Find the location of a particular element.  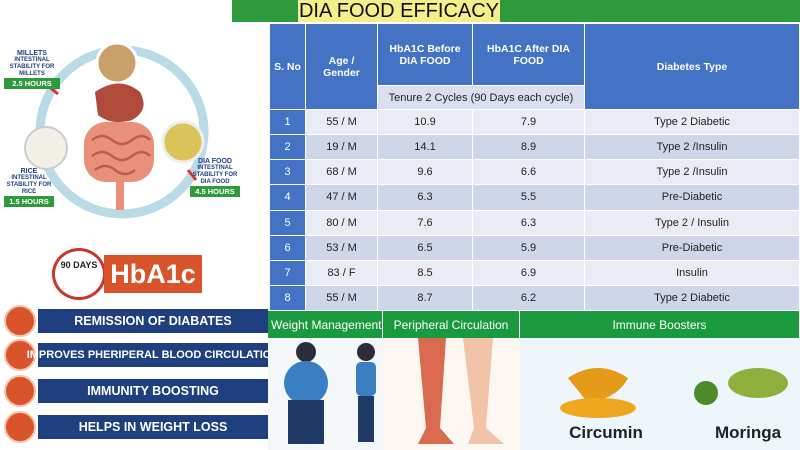

badge-days: 90 DAYS is located at coordinates (79, 265).